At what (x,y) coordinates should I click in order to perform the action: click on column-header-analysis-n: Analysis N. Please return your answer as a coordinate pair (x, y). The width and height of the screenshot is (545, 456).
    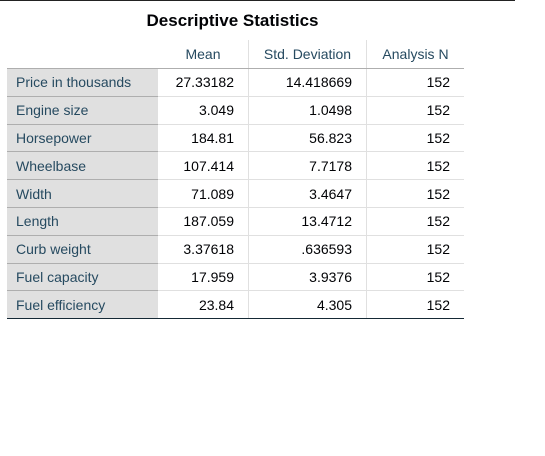
    Looking at the image, I should click on (415, 54).